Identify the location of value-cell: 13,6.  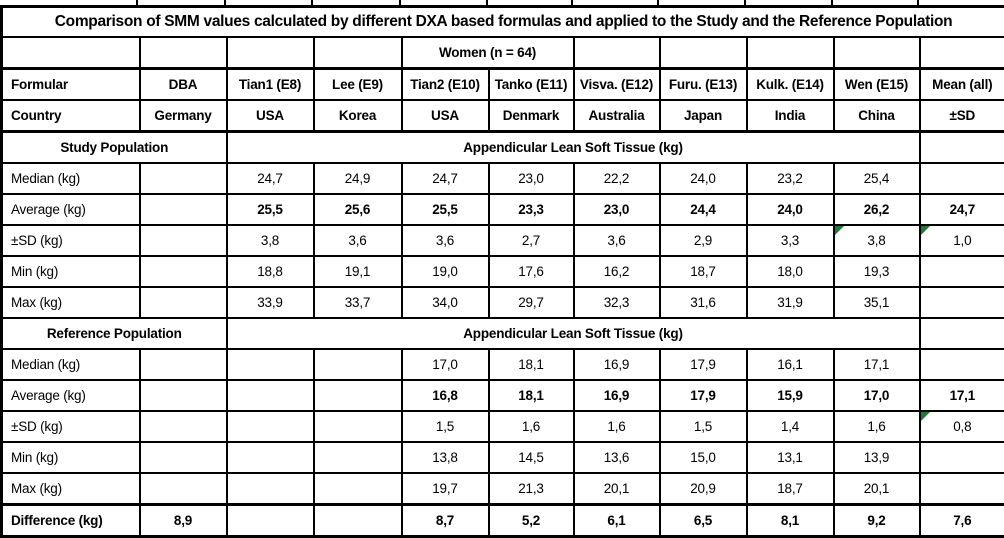
(617, 457).